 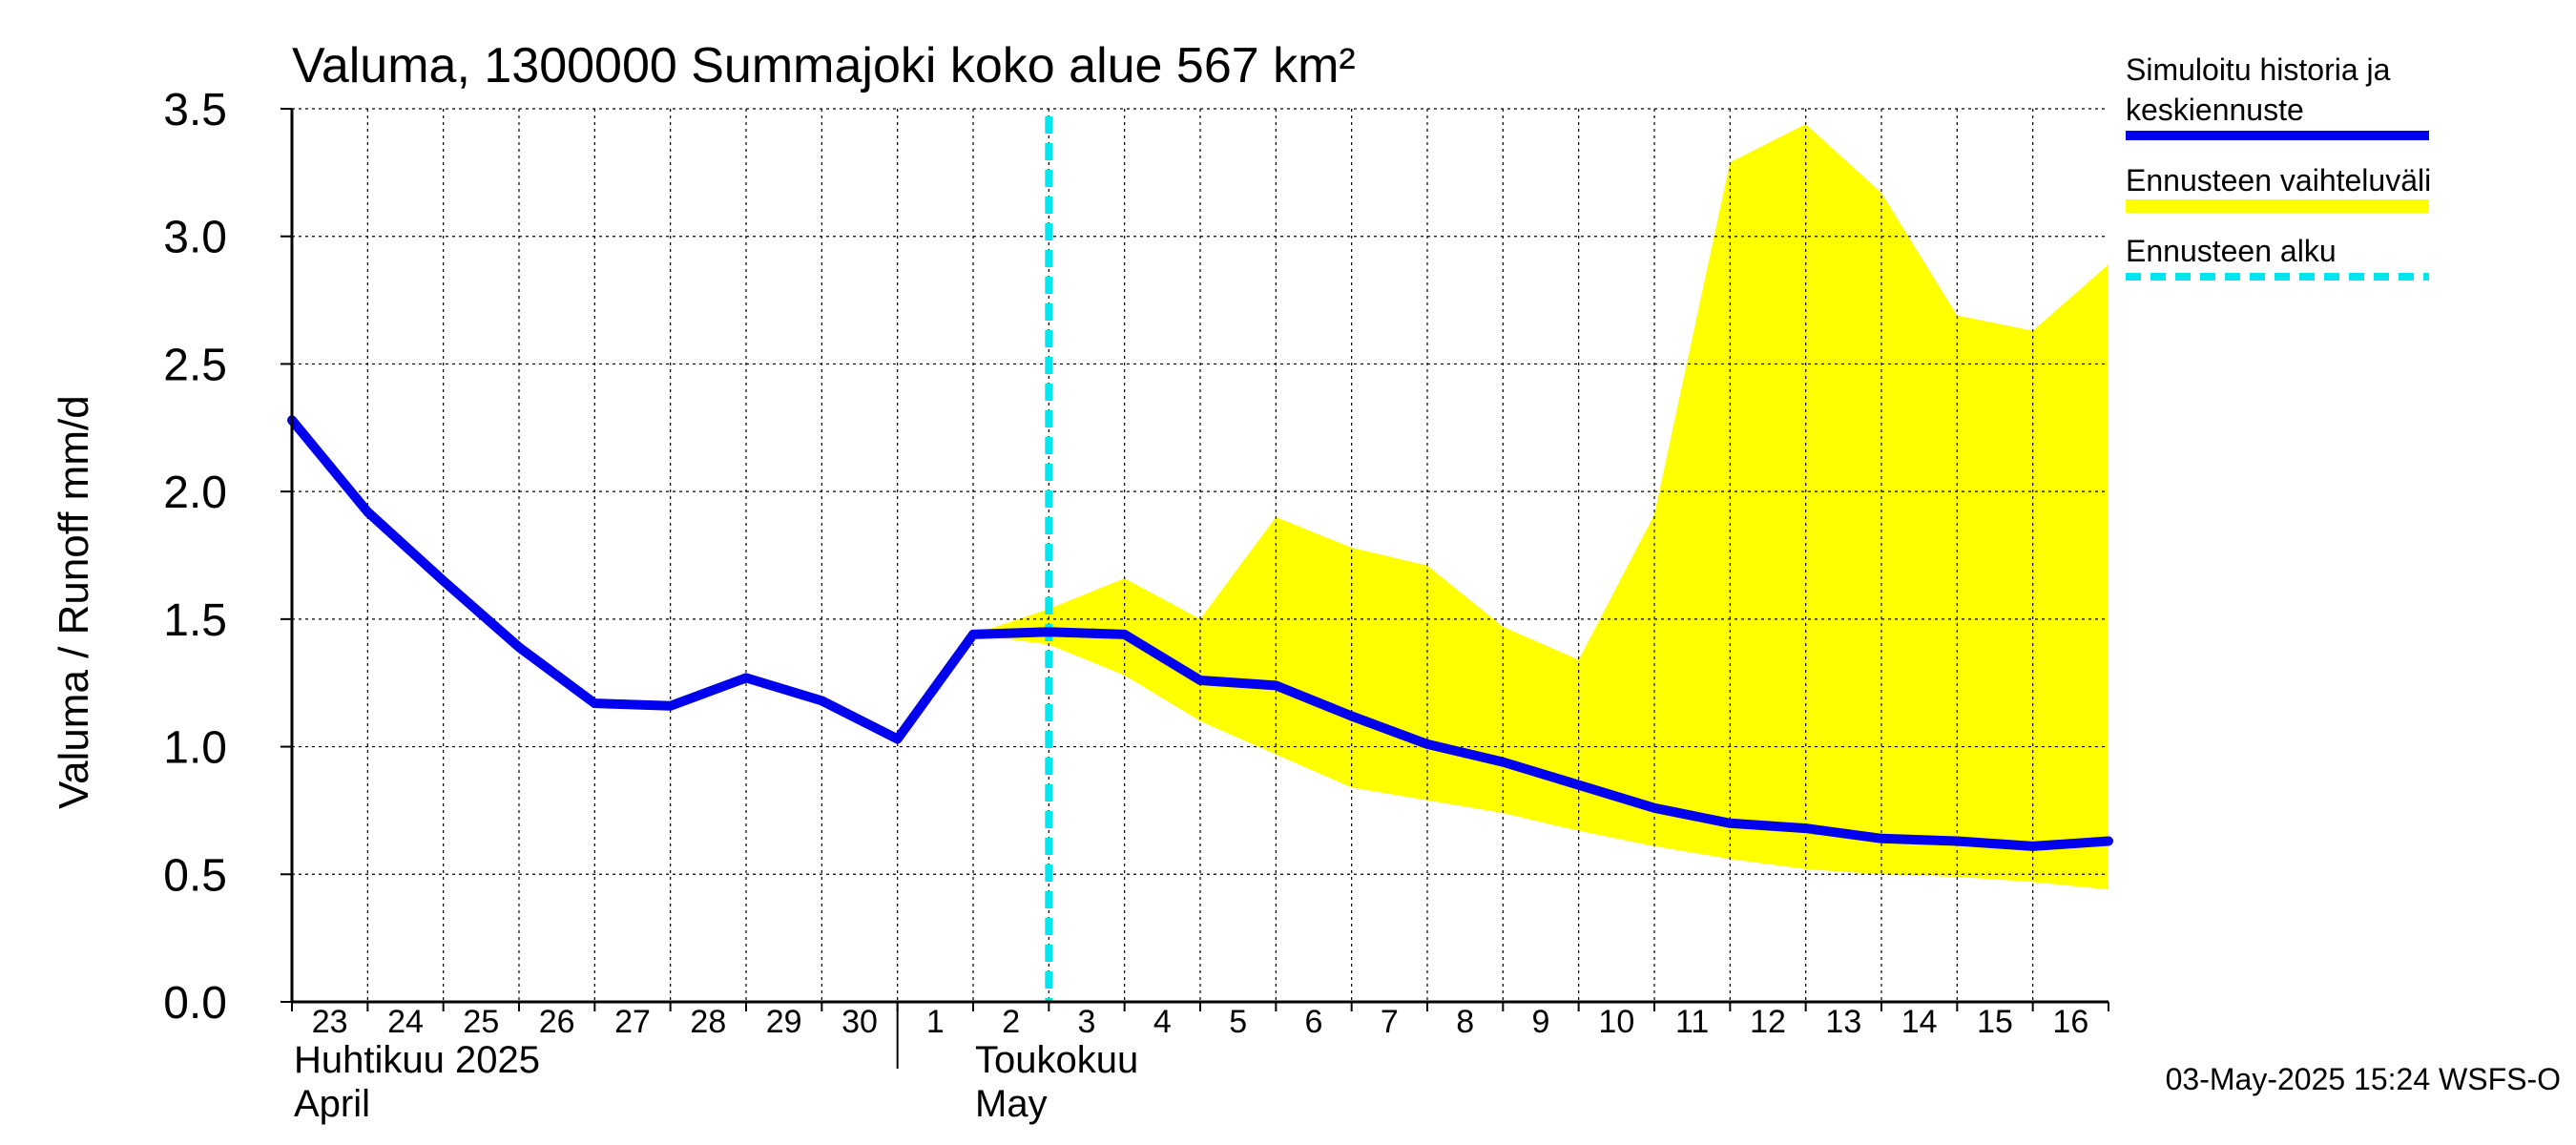 I want to click on y-tick-label: 2.0, so click(x=195, y=493).